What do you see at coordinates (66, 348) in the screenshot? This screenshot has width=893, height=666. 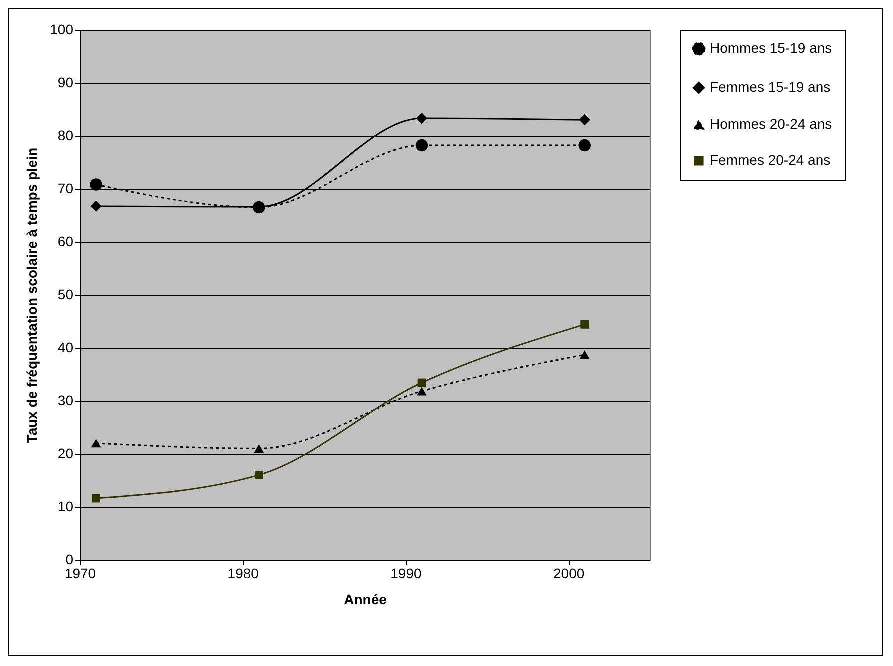 I see `y-tick-label: 40` at bounding box center [66, 348].